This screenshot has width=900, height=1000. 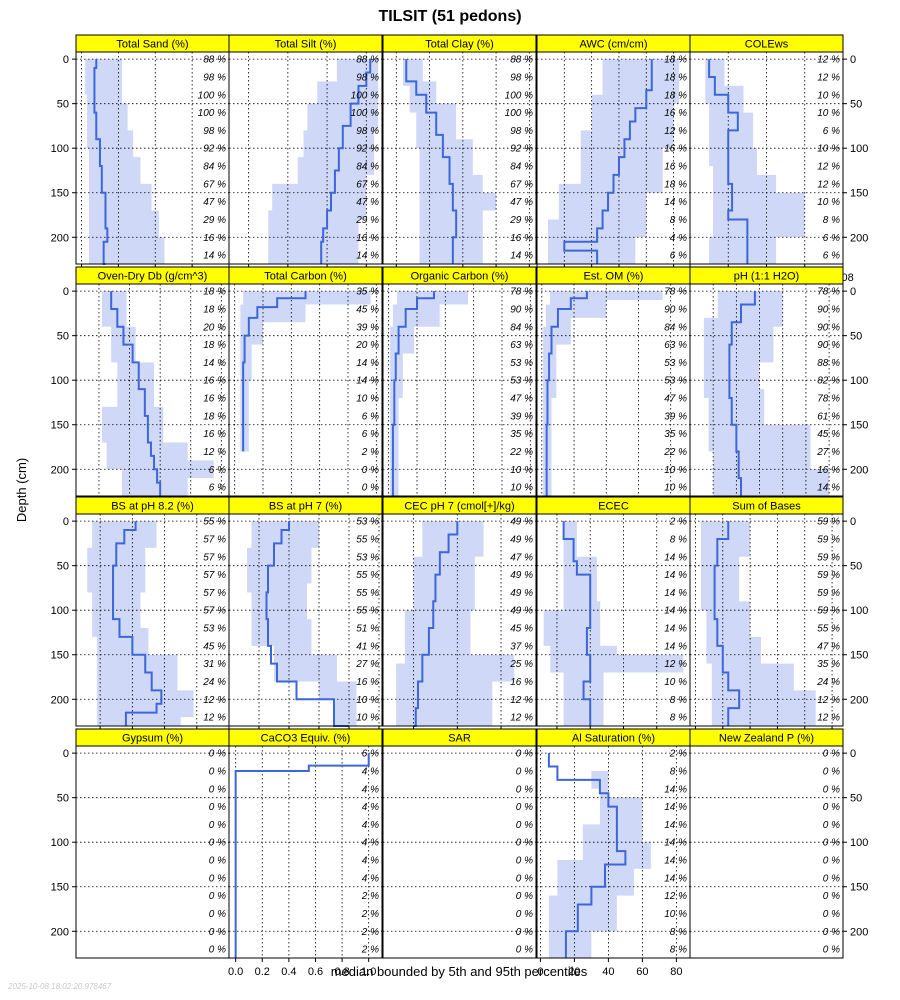 I want to click on pct-label: 67 %, so click(x=367, y=184).